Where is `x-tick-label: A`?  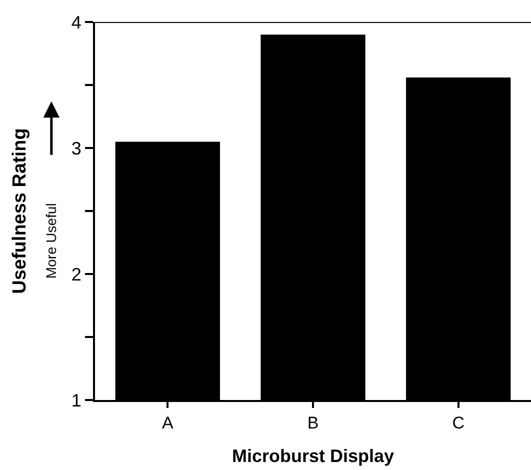 x-tick-label: A is located at coordinates (168, 422).